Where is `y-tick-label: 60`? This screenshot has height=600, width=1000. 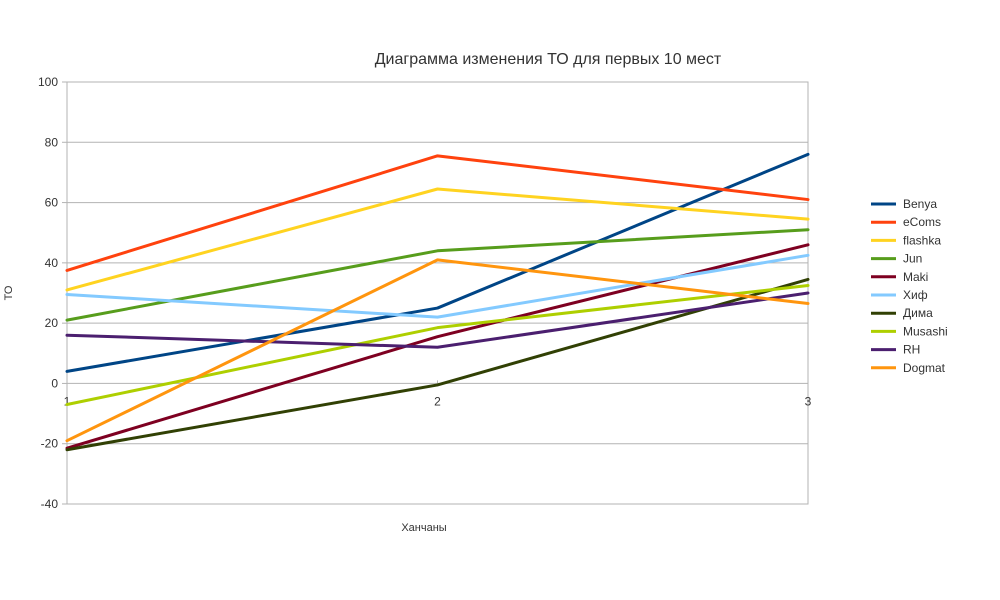
y-tick-label: 60 is located at coordinates (52, 203).